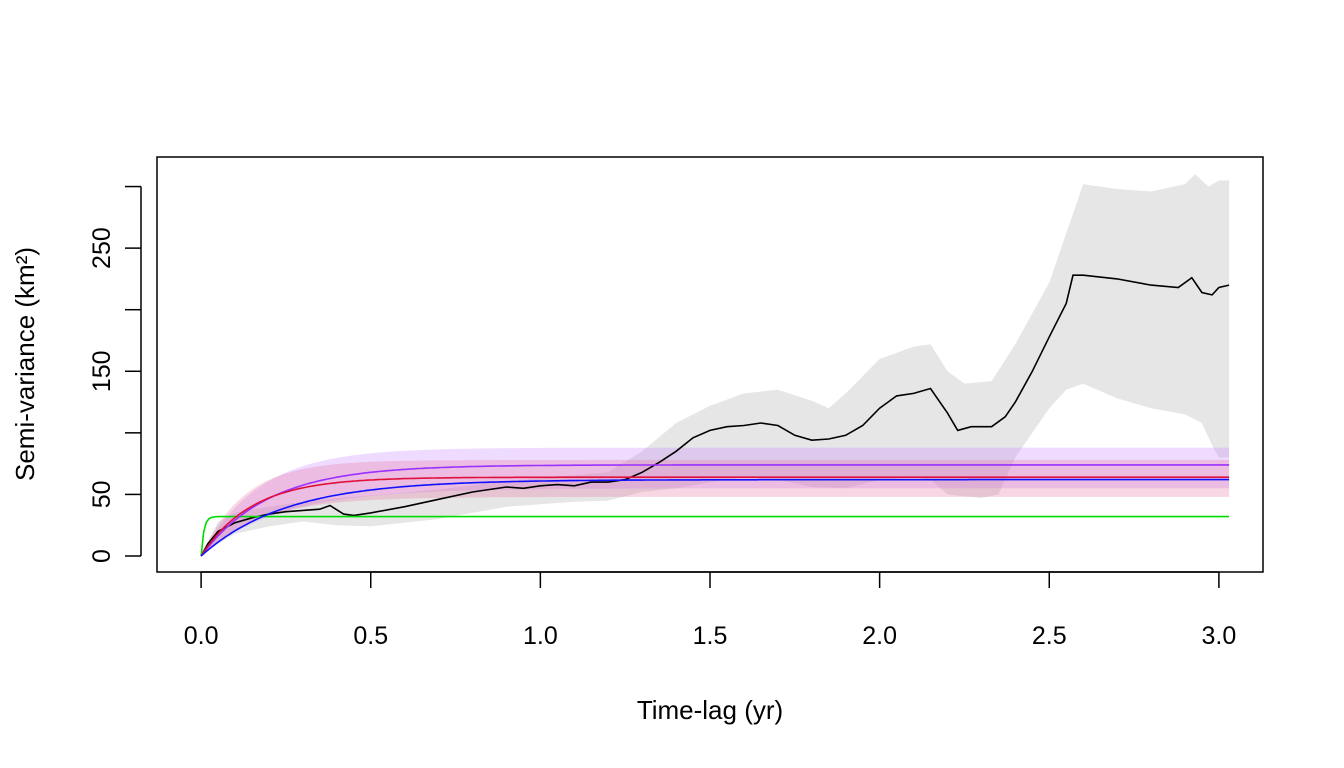 Image resolution: width=1344 pixels, height=768 pixels. I want to click on x-axis-title: Time-lag (yr), so click(710, 710).